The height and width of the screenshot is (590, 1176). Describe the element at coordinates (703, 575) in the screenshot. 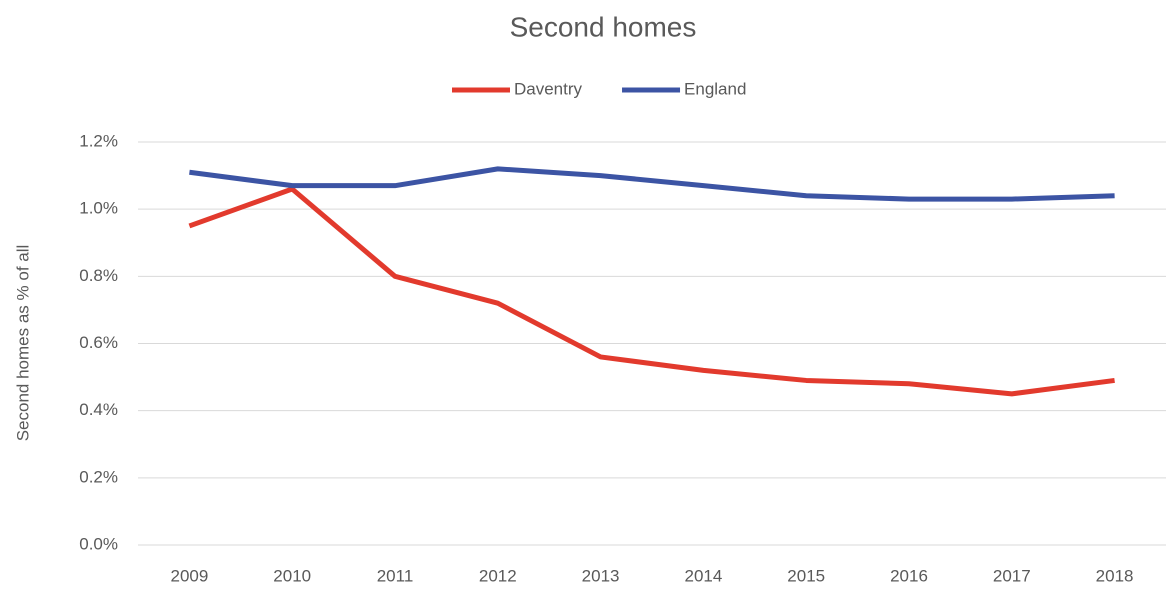

I see `x-tick-label: 2014` at that location.